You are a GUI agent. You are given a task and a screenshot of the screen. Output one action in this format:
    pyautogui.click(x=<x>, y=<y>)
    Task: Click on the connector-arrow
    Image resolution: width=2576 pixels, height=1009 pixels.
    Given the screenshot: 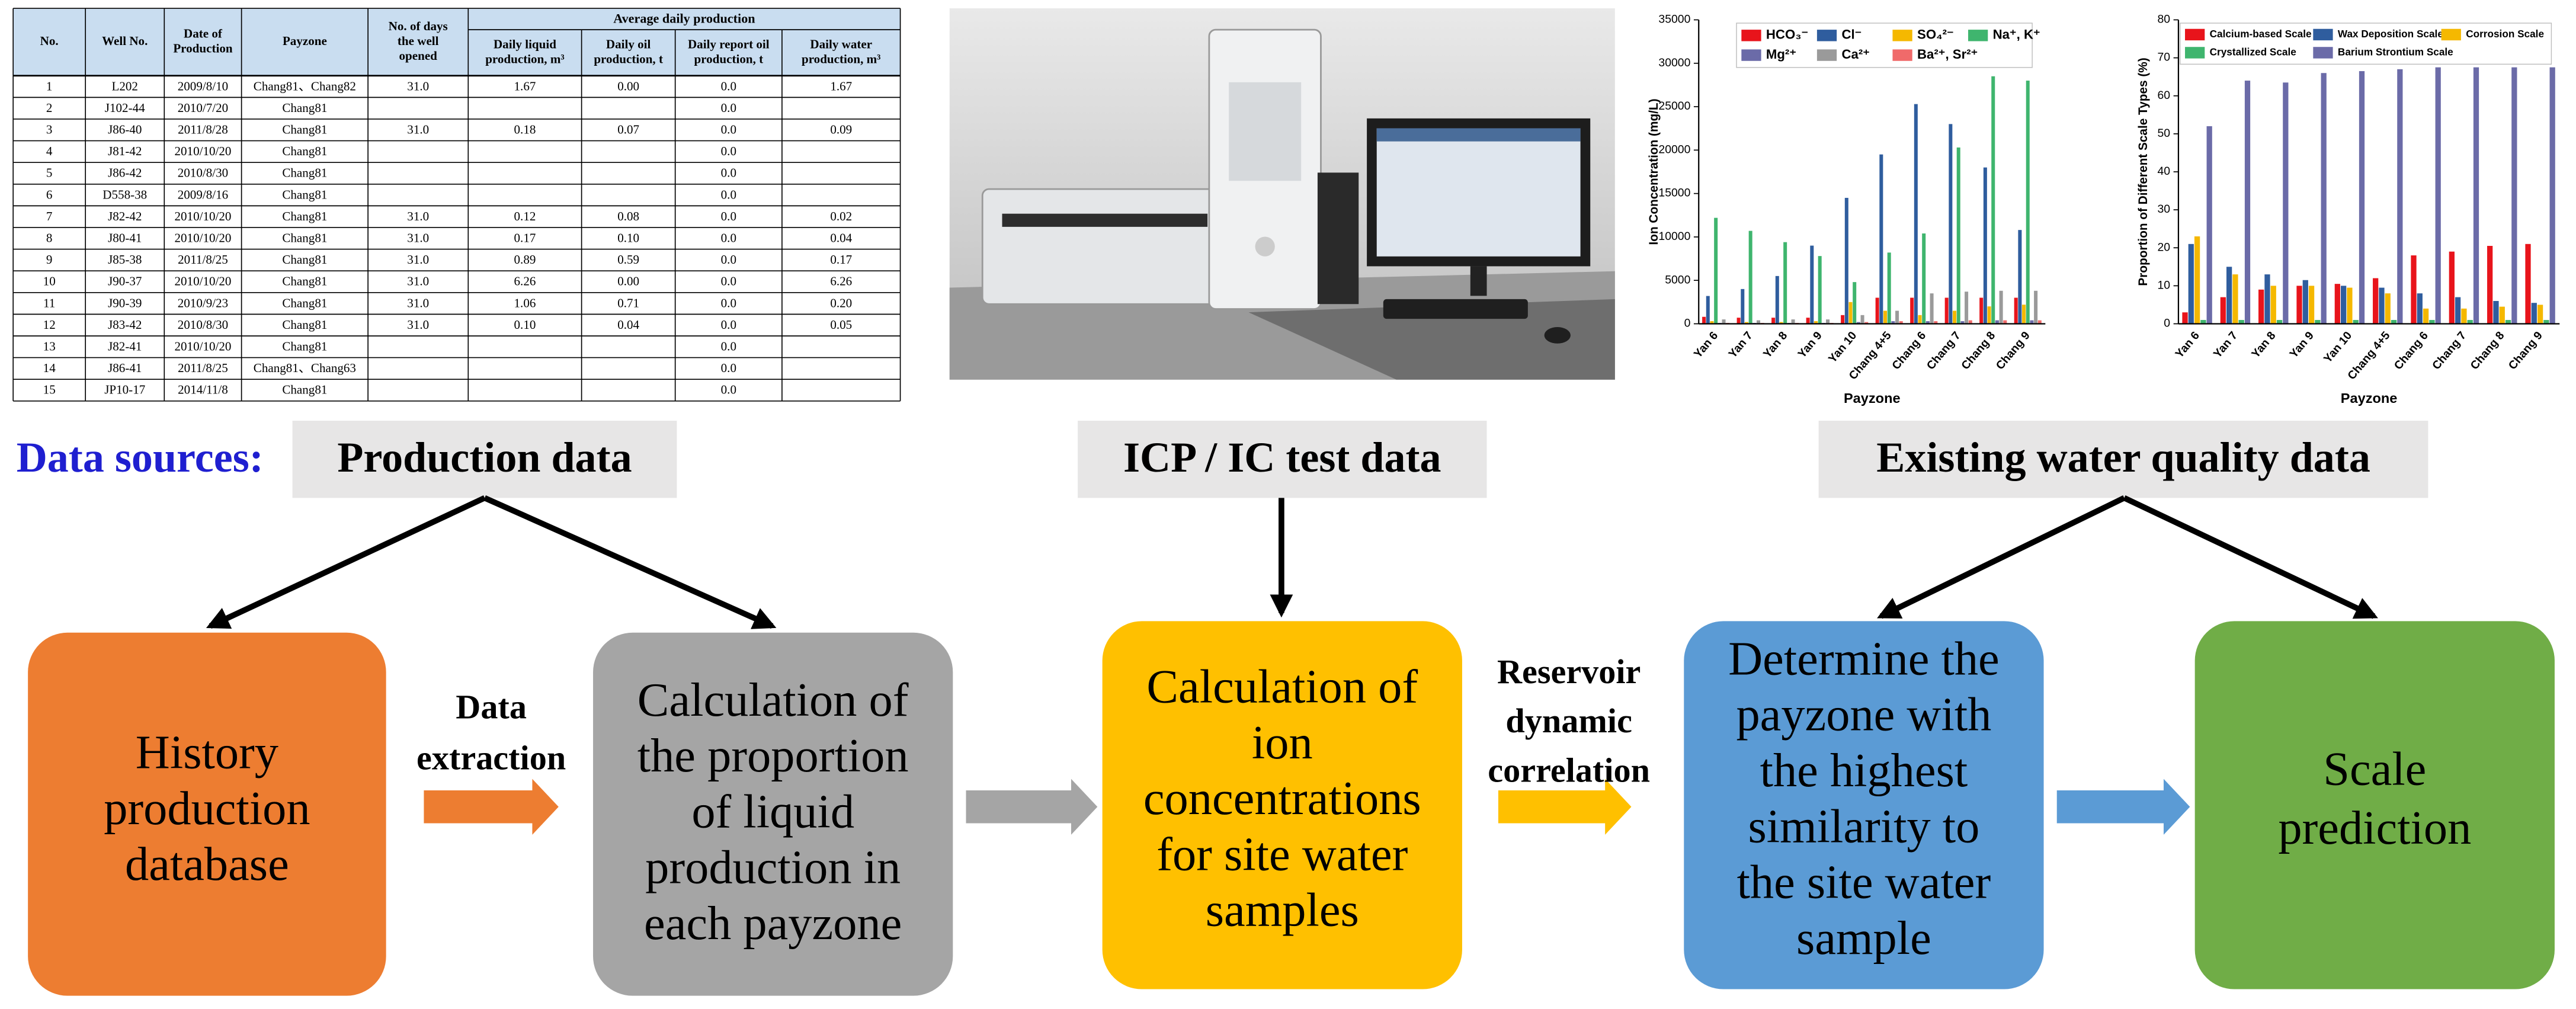 What is the action you would take?
    pyautogui.click(x=630, y=562)
    